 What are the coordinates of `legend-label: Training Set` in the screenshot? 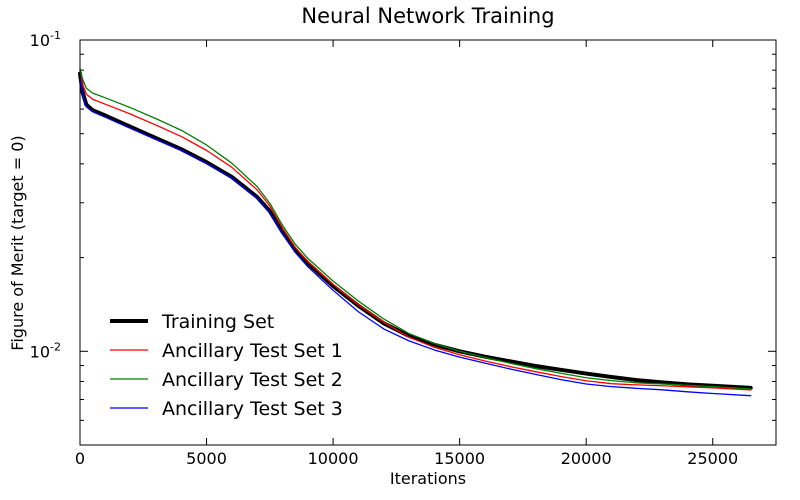 It's located at (217, 322).